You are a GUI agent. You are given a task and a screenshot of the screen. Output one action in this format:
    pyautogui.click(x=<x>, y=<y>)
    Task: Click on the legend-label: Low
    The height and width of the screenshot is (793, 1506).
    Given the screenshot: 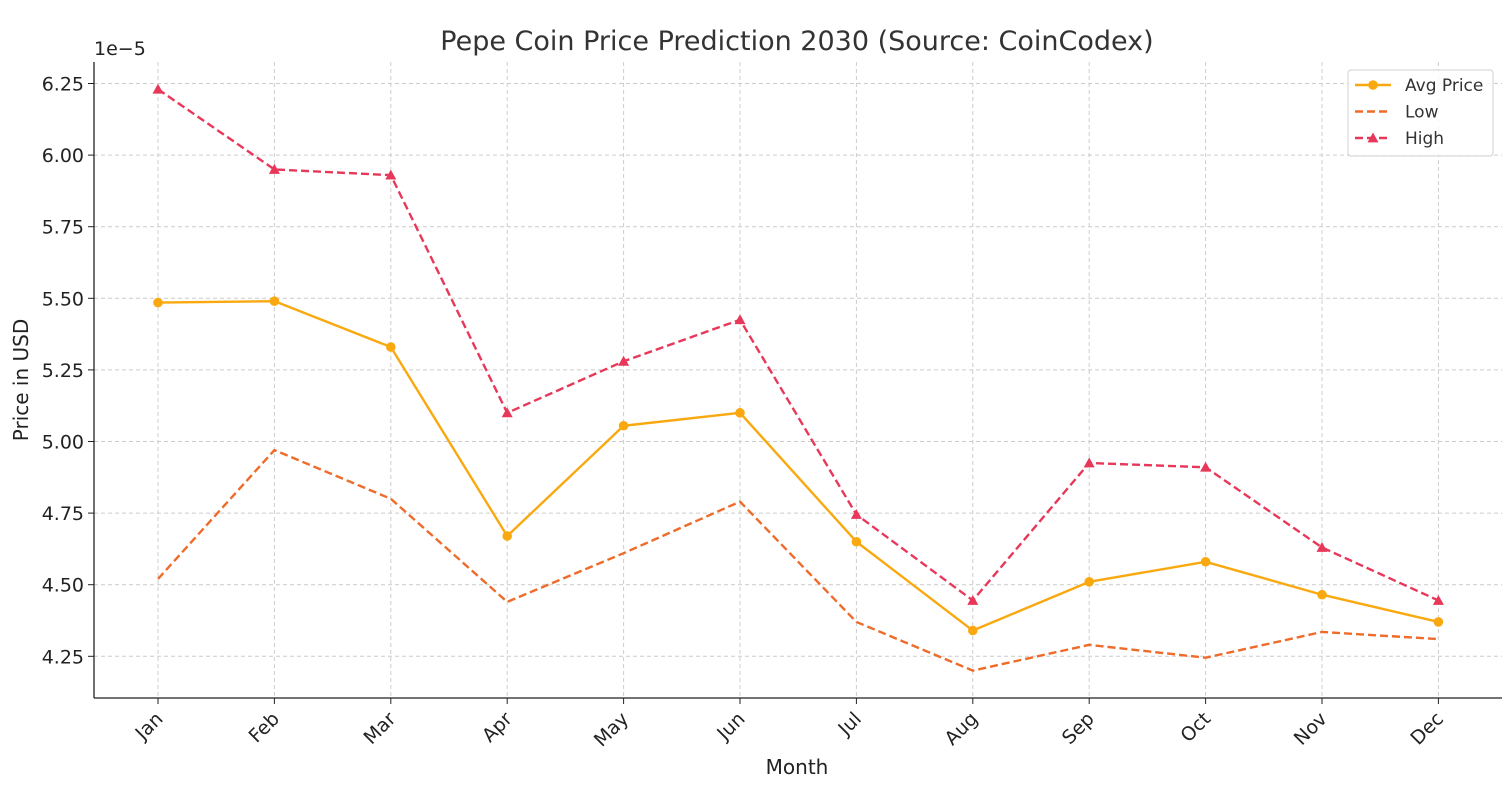 What is the action you would take?
    pyautogui.click(x=1422, y=113)
    